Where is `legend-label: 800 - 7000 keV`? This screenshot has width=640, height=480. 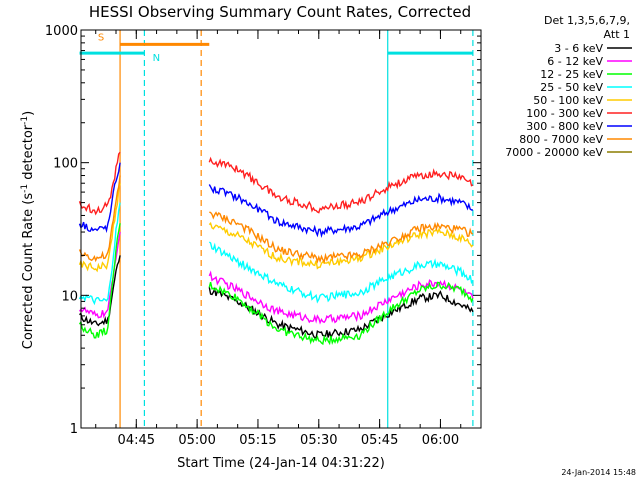
legend-label: 800 - 7000 keV is located at coordinates (561, 139).